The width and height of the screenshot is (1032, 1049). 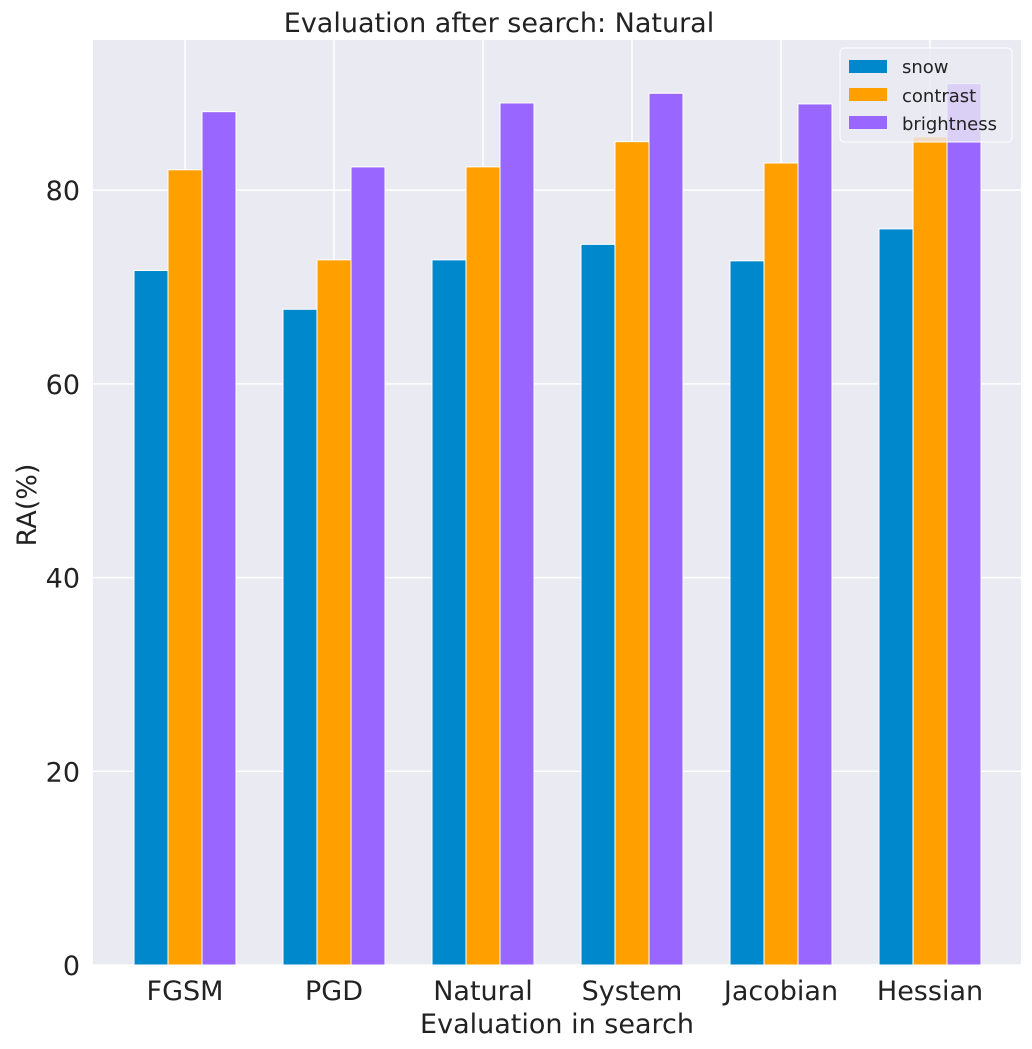 What do you see at coordinates (565, 991) in the screenshot?
I see `x-tick-labels: FGSM PGD Natural System Jacobian Hessian` at bounding box center [565, 991].